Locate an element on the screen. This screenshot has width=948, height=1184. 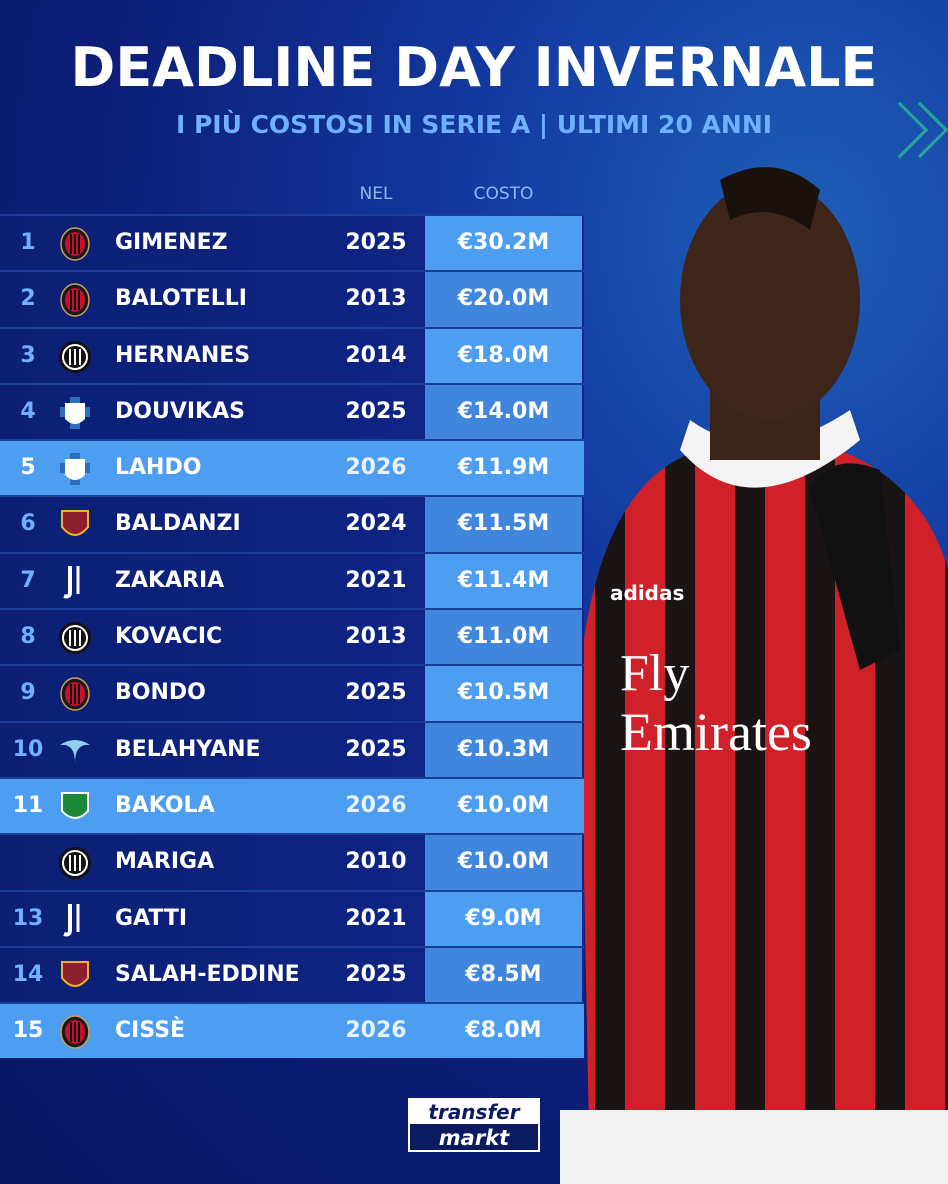
cost: €8.5M is located at coordinates (503, 975).